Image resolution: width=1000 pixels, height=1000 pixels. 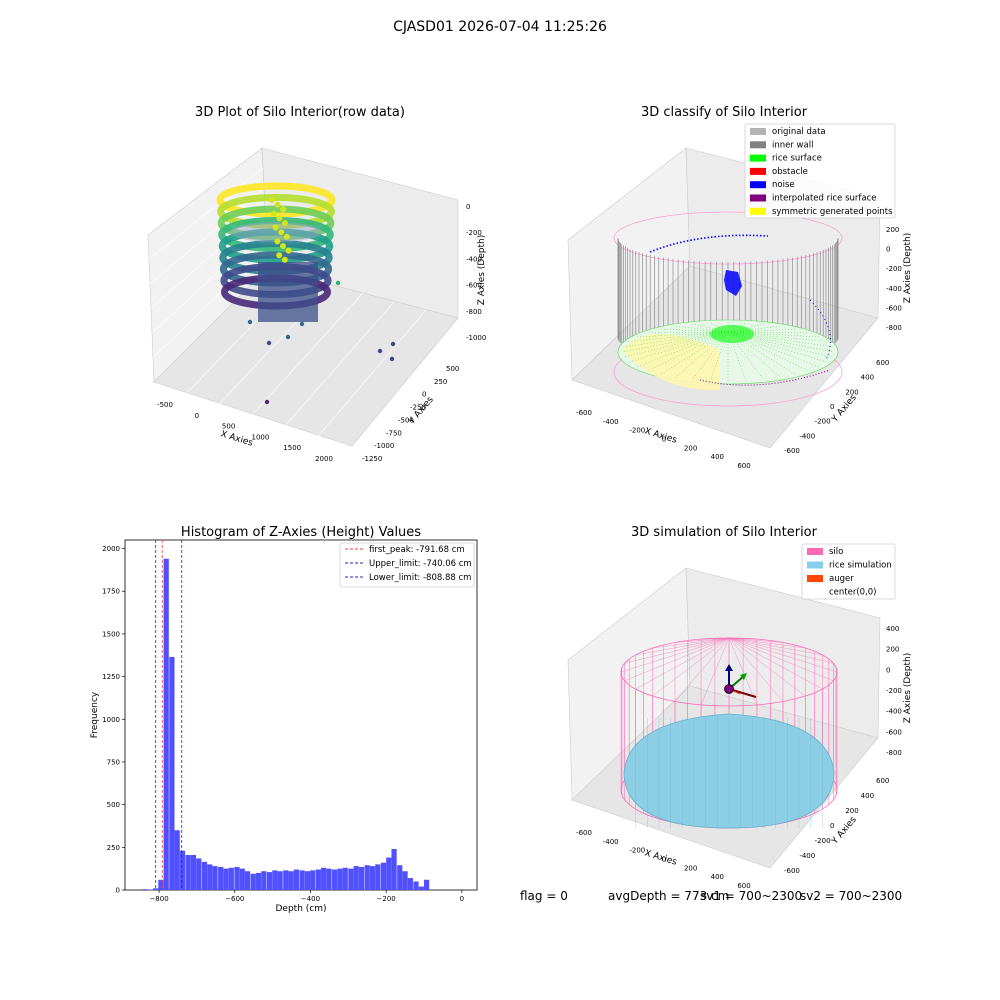 I want to click on legend-label: Lower_limit: -808.88 cm, so click(x=420, y=578).